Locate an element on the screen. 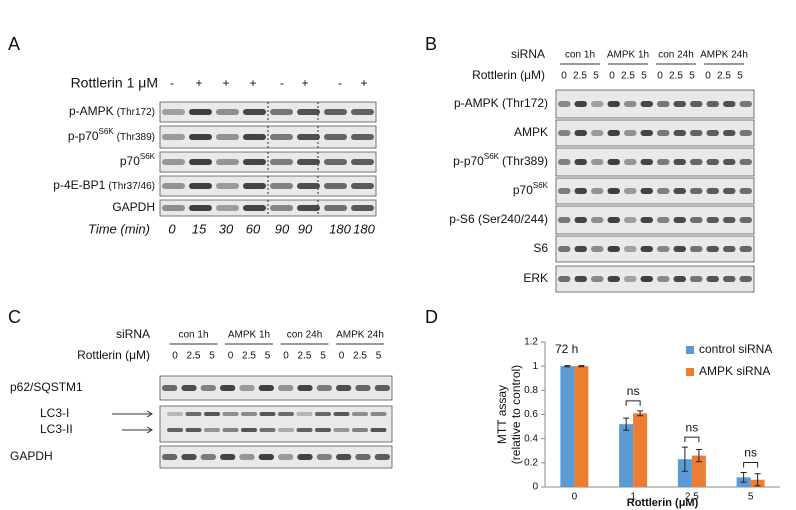  panel-letter: D is located at coordinates (431, 317).